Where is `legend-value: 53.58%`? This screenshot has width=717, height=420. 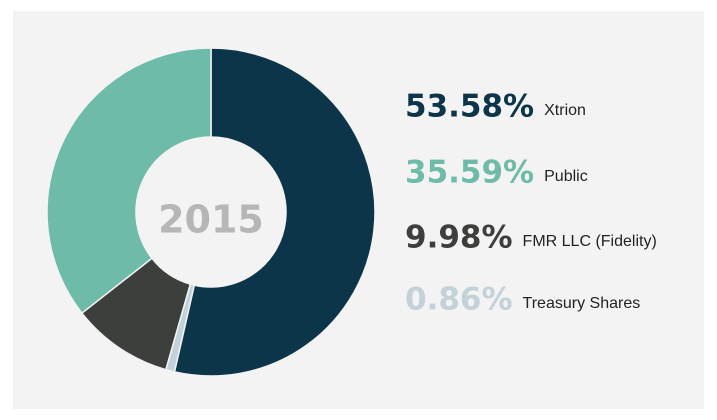
legend-value: 53.58% is located at coordinates (469, 107).